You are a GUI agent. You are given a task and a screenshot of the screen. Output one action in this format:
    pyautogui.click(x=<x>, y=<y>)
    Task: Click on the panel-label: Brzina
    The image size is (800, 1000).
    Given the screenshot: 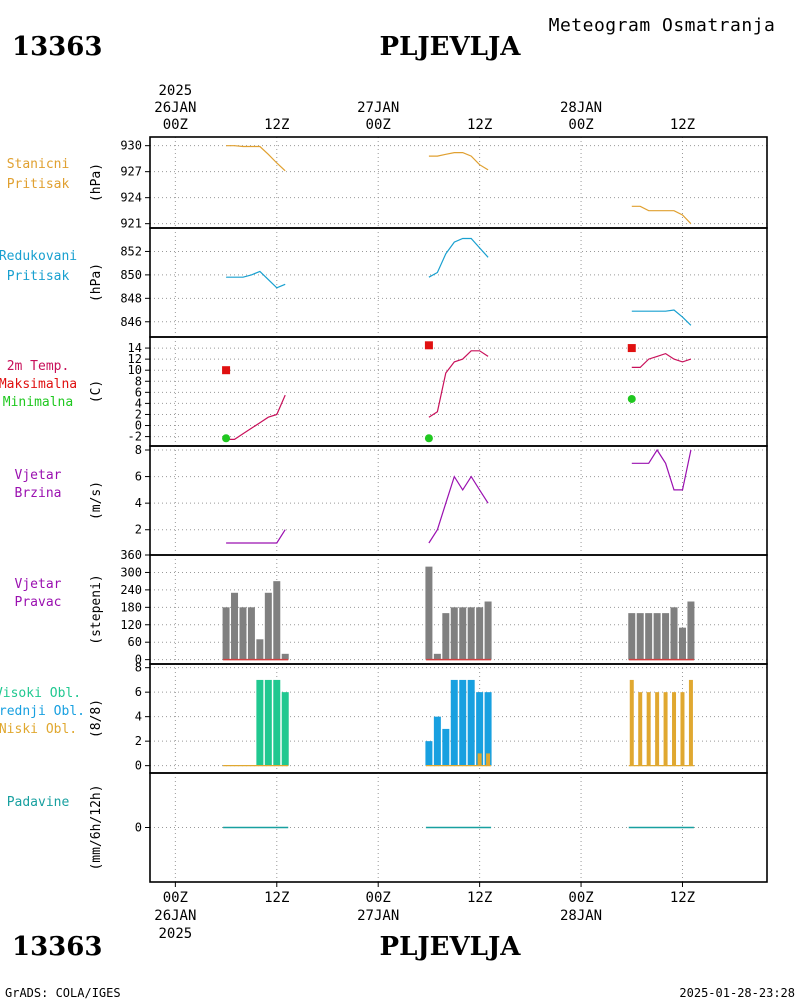 What is the action you would take?
    pyautogui.click(x=38, y=493)
    